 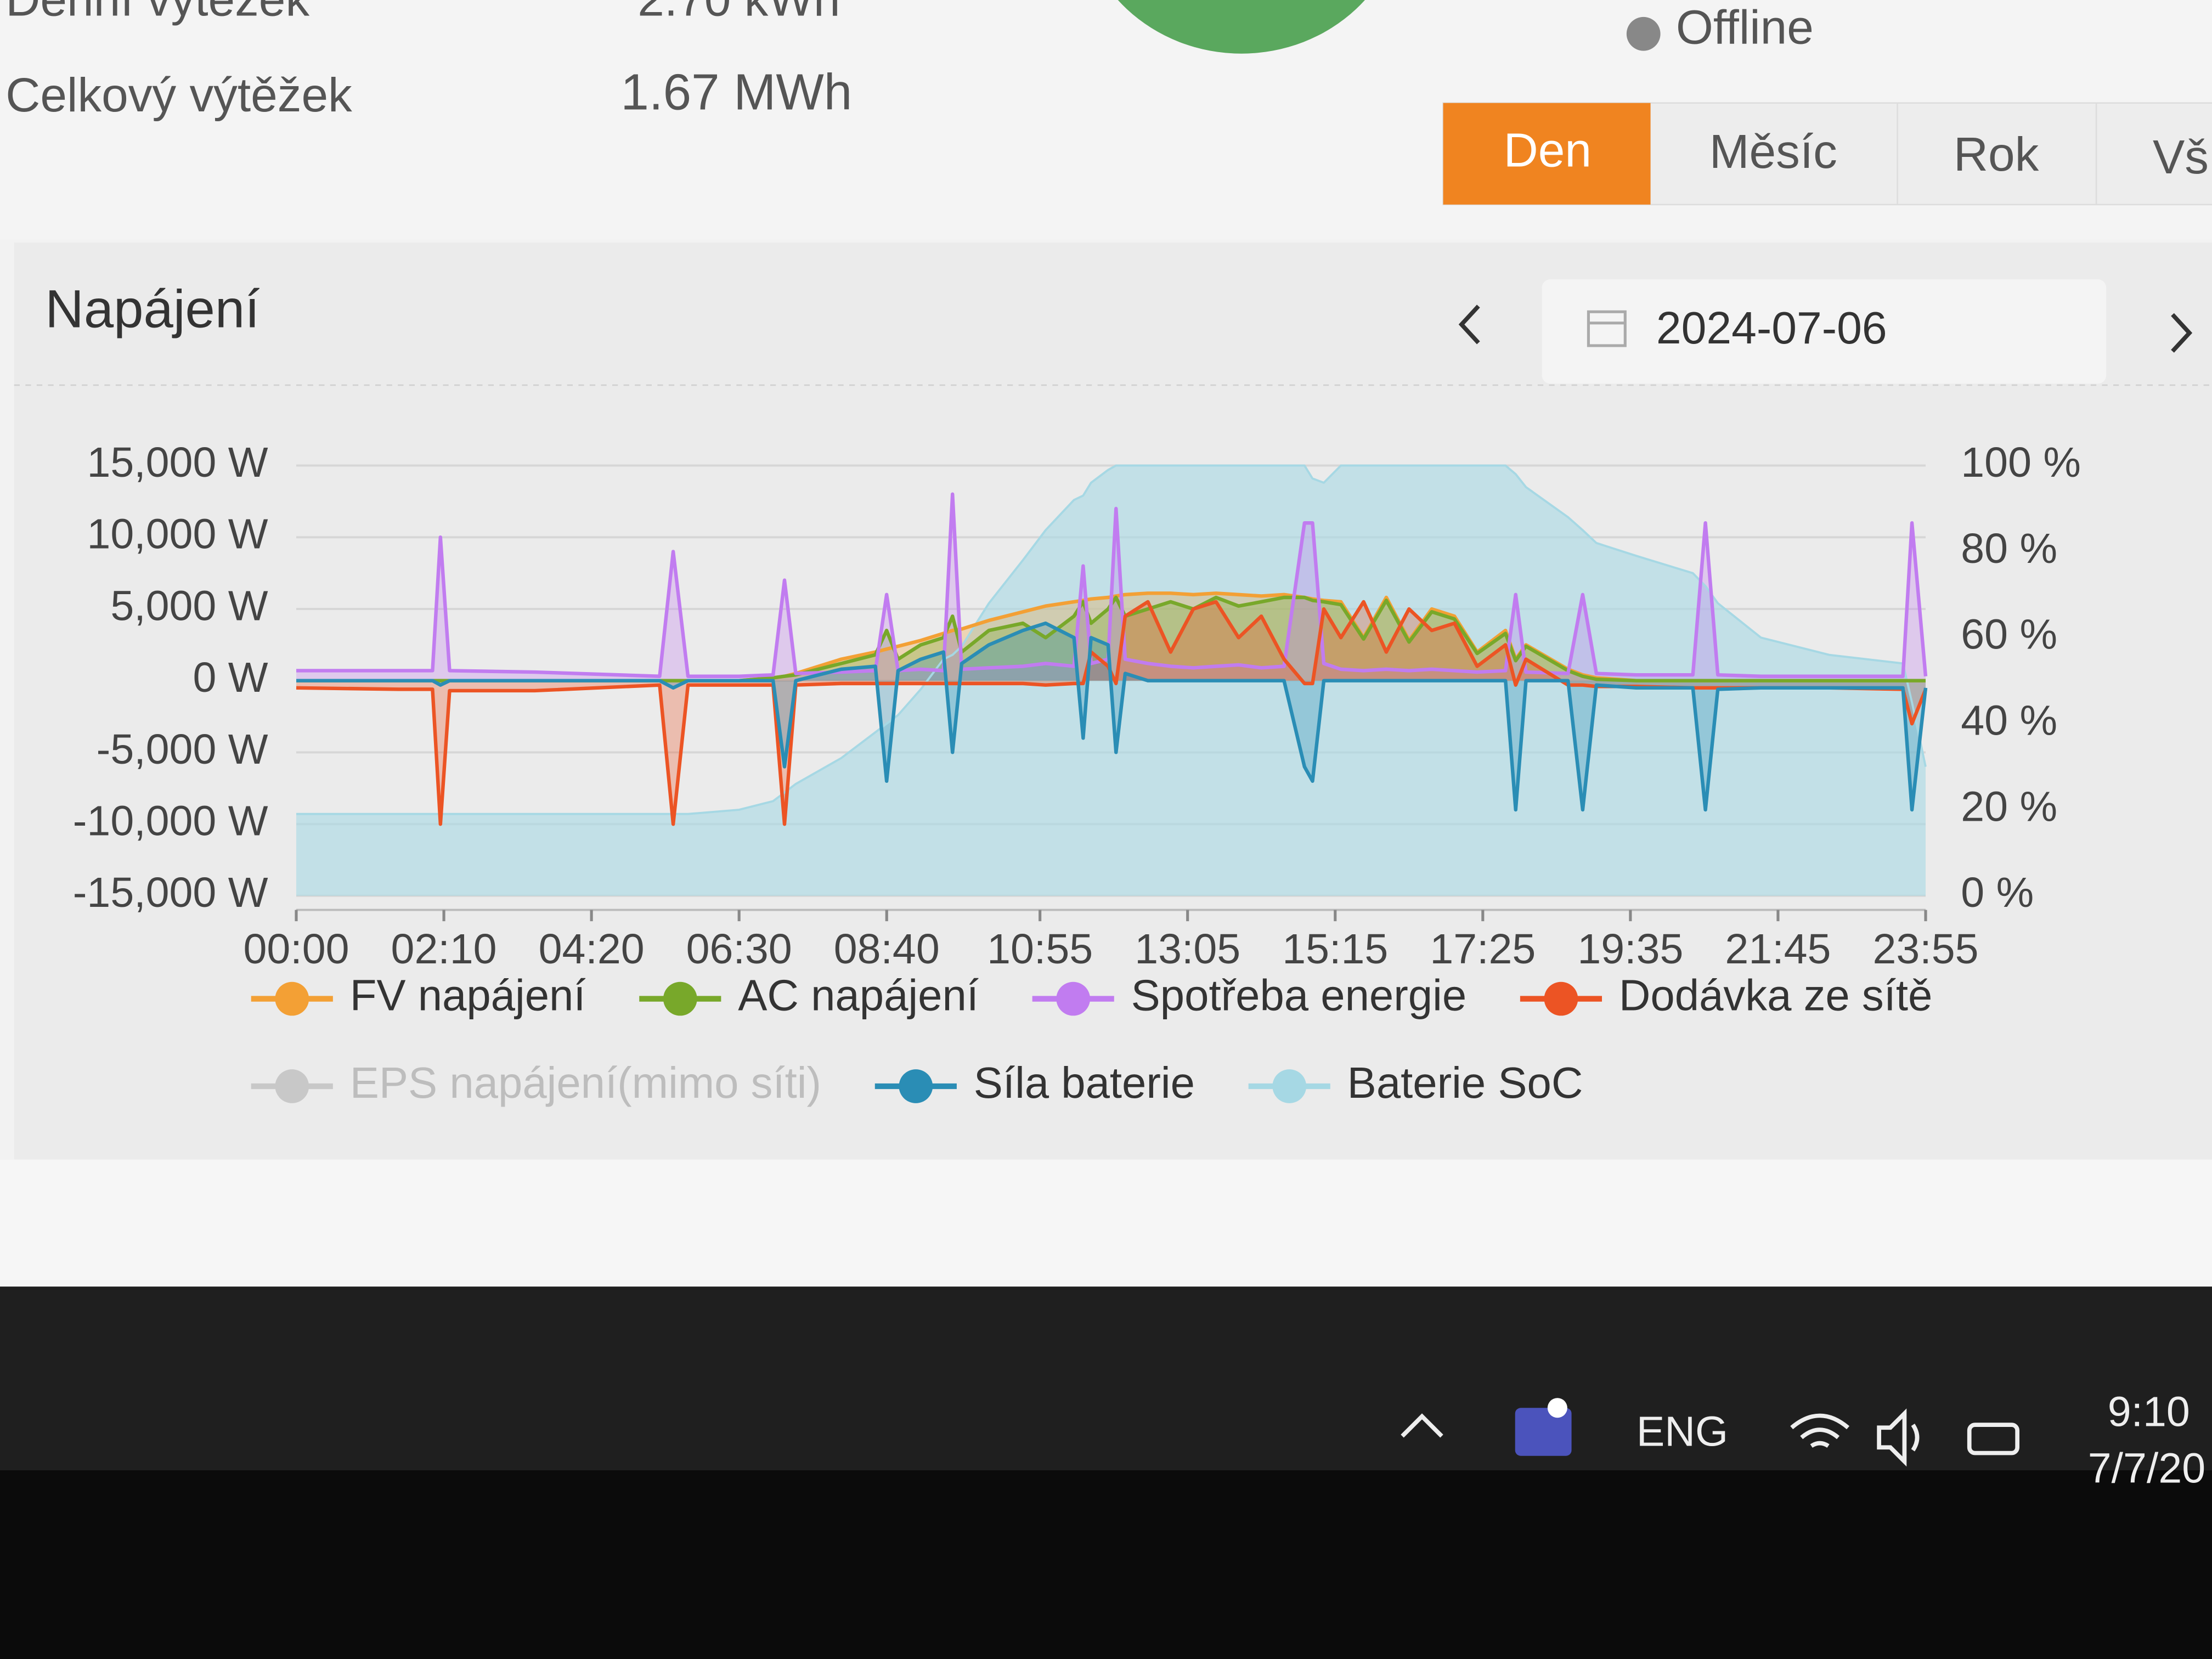 I want to click on y-tick-label: 0 W, so click(x=231, y=677).